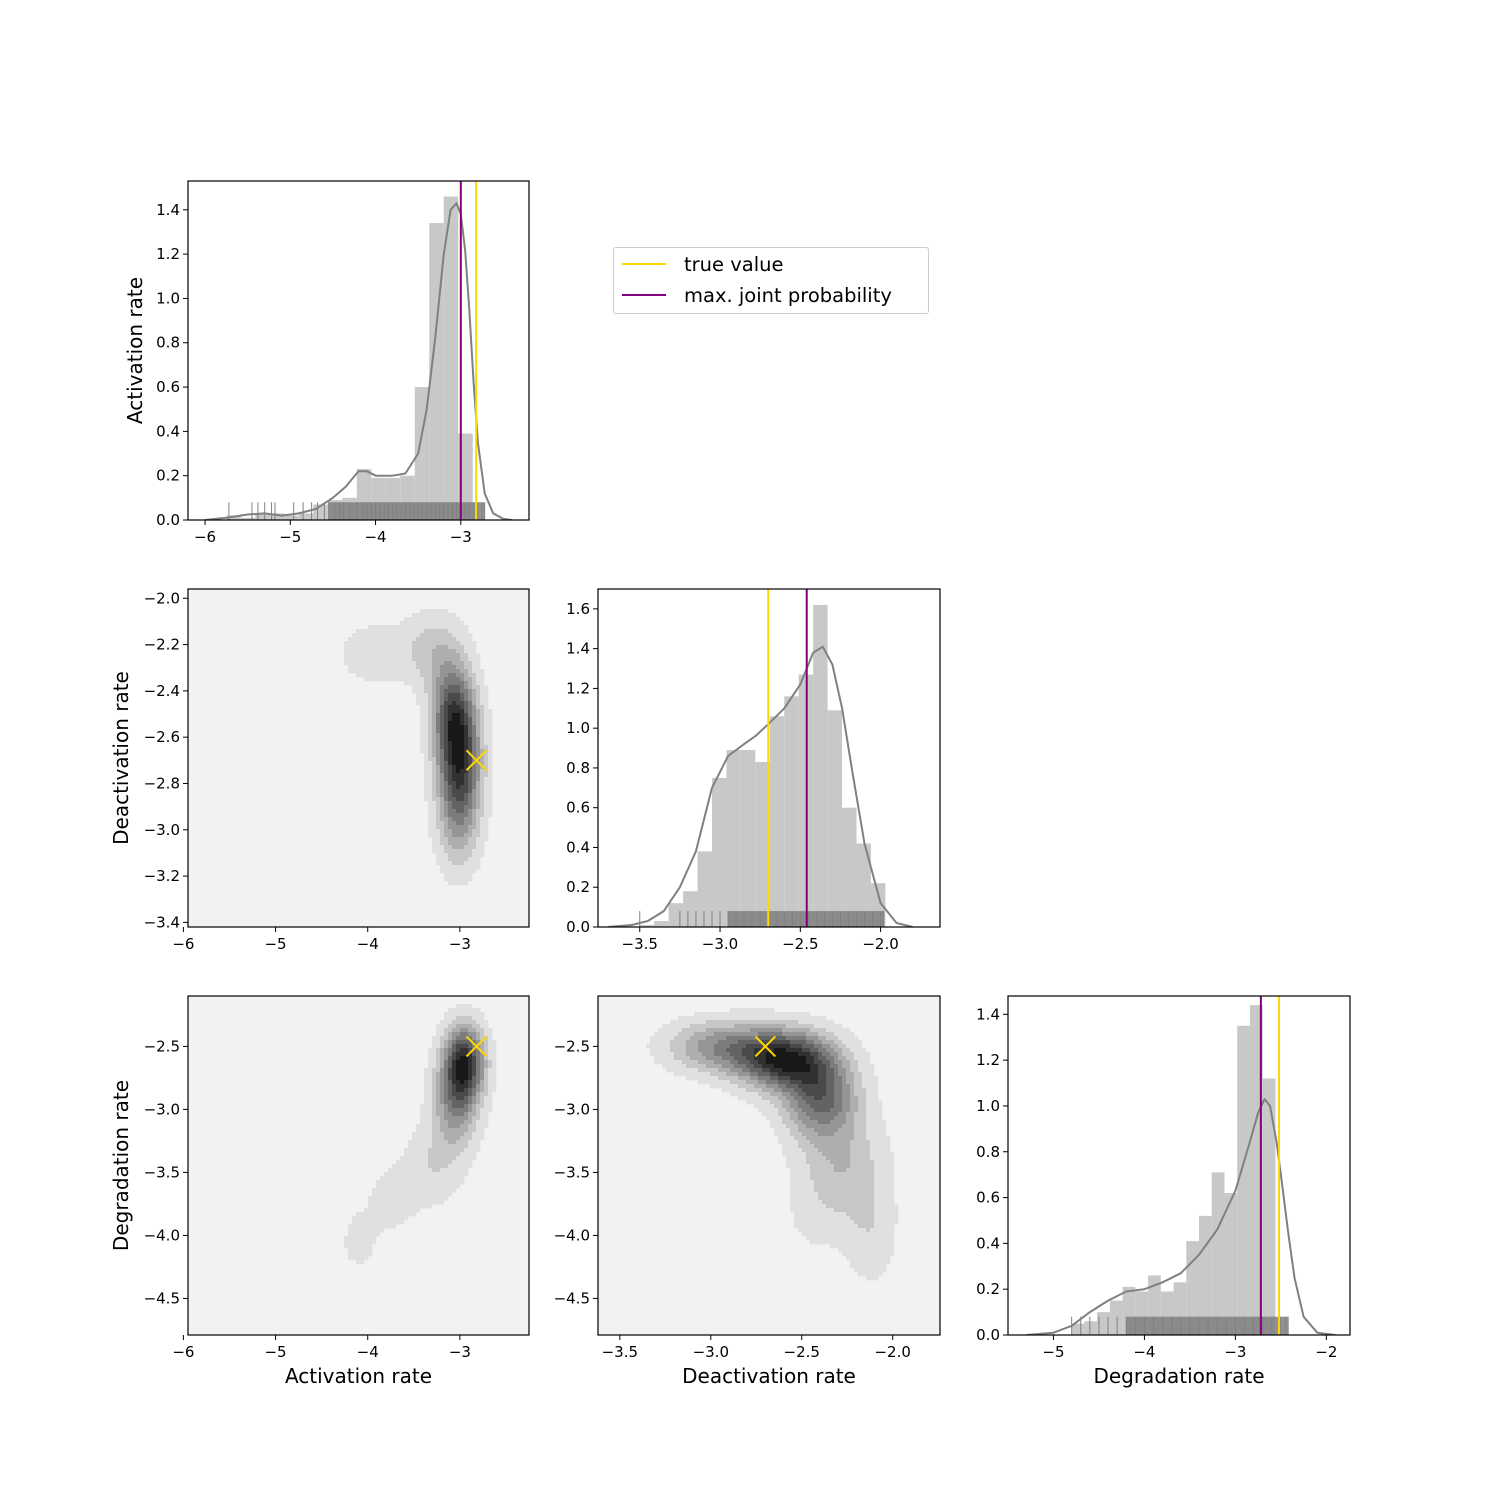 The image size is (1500, 1500). Describe the element at coordinates (1256, 1170) in the screenshot. I see `histogram-bar` at that location.